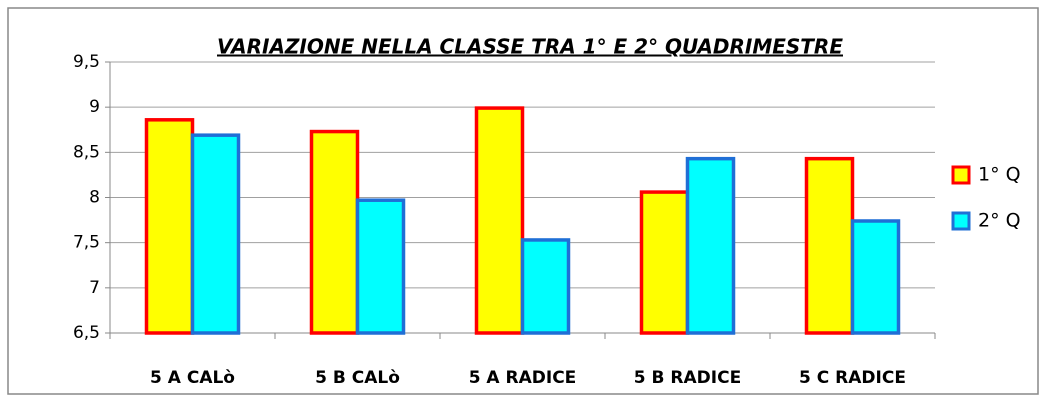  Describe the element at coordinates (86, 62) in the screenshot. I see `y-tick-label: 9,5` at that location.